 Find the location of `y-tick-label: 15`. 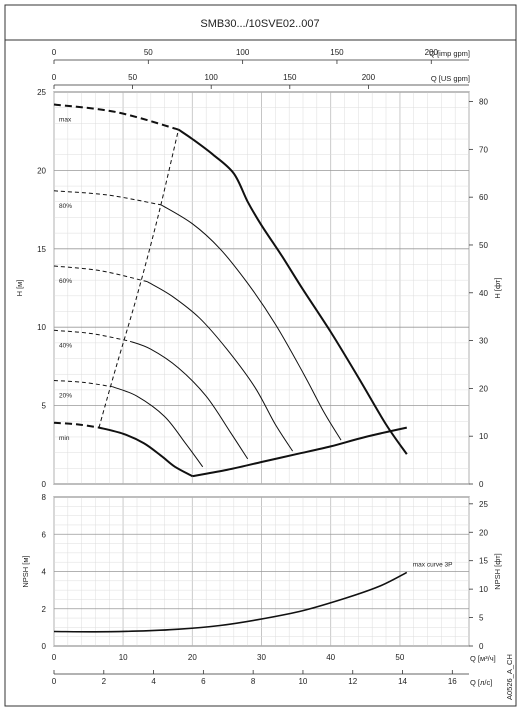

y-tick-label: 15 is located at coordinates (41, 249).